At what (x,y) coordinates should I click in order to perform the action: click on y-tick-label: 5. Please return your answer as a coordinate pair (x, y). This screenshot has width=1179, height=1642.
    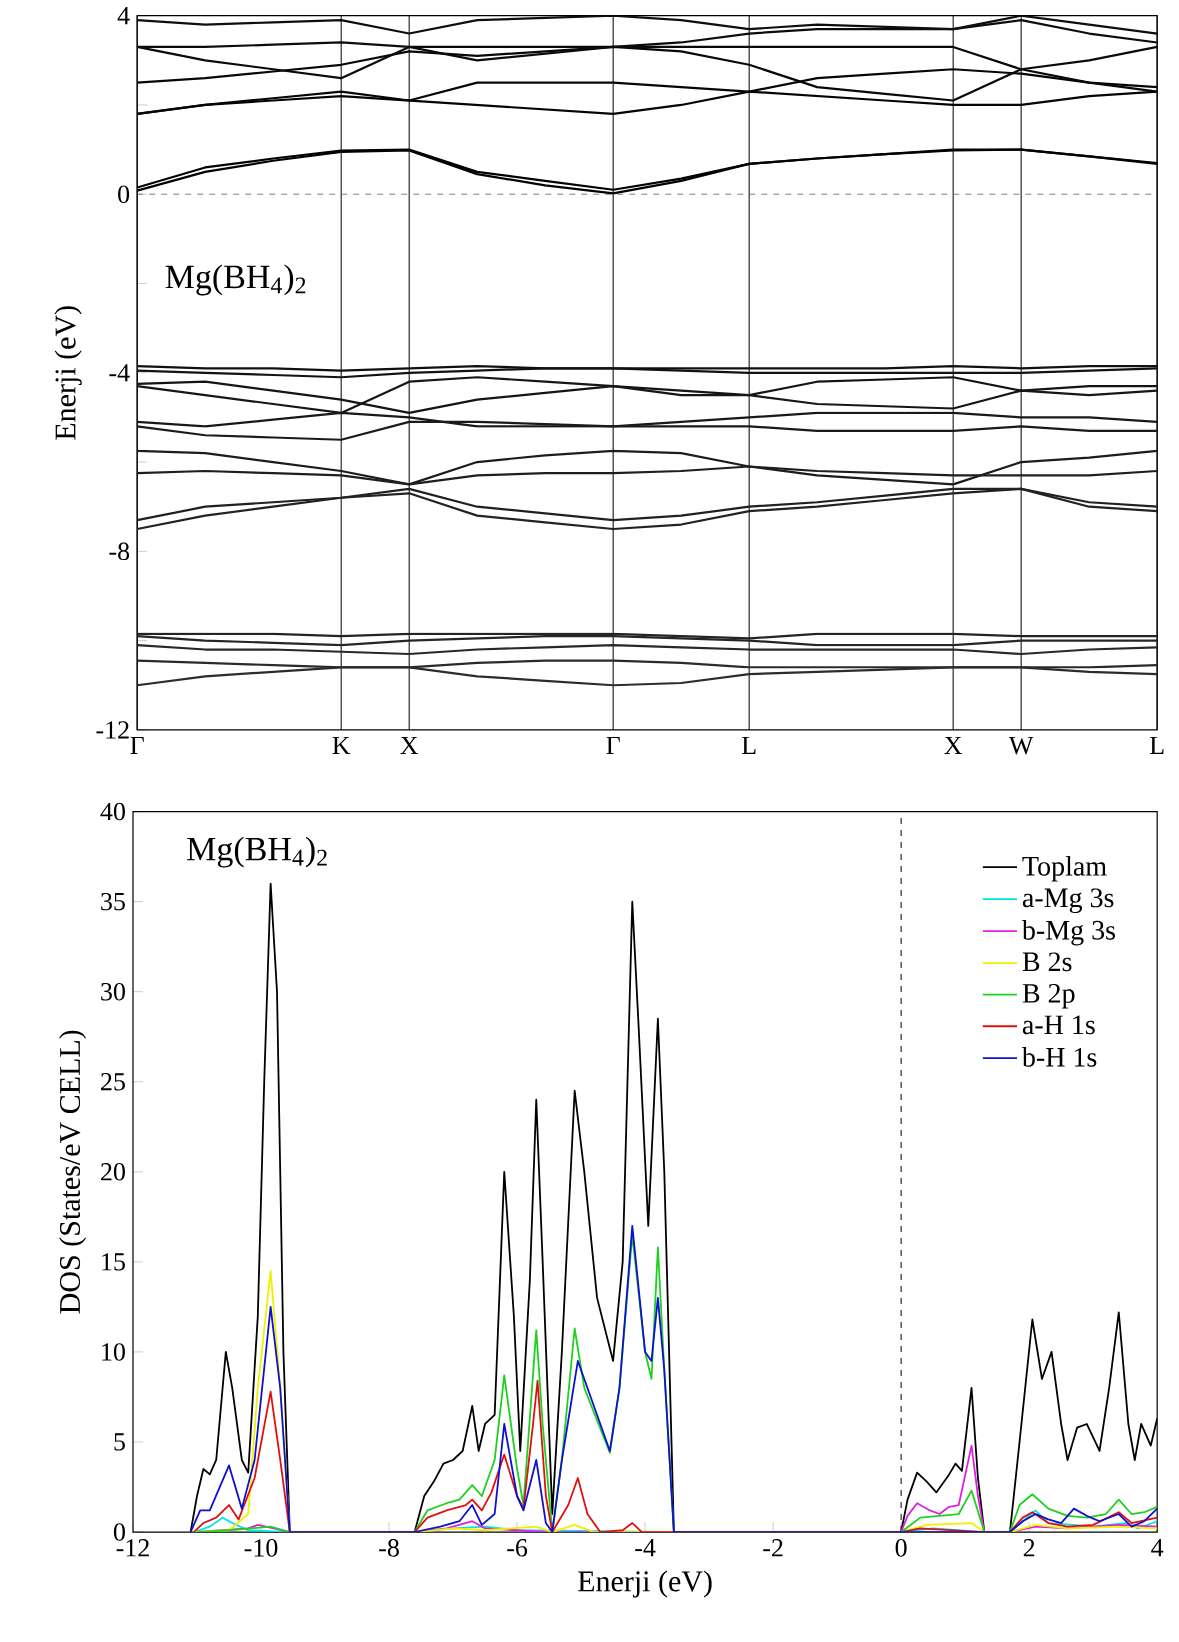
    Looking at the image, I should click on (119, 1442).